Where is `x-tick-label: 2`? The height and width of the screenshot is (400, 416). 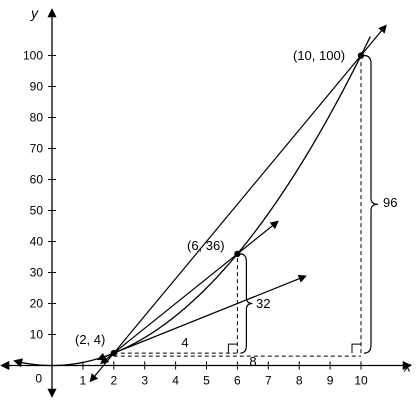
x-tick-label: 2 is located at coordinates (113, 381).